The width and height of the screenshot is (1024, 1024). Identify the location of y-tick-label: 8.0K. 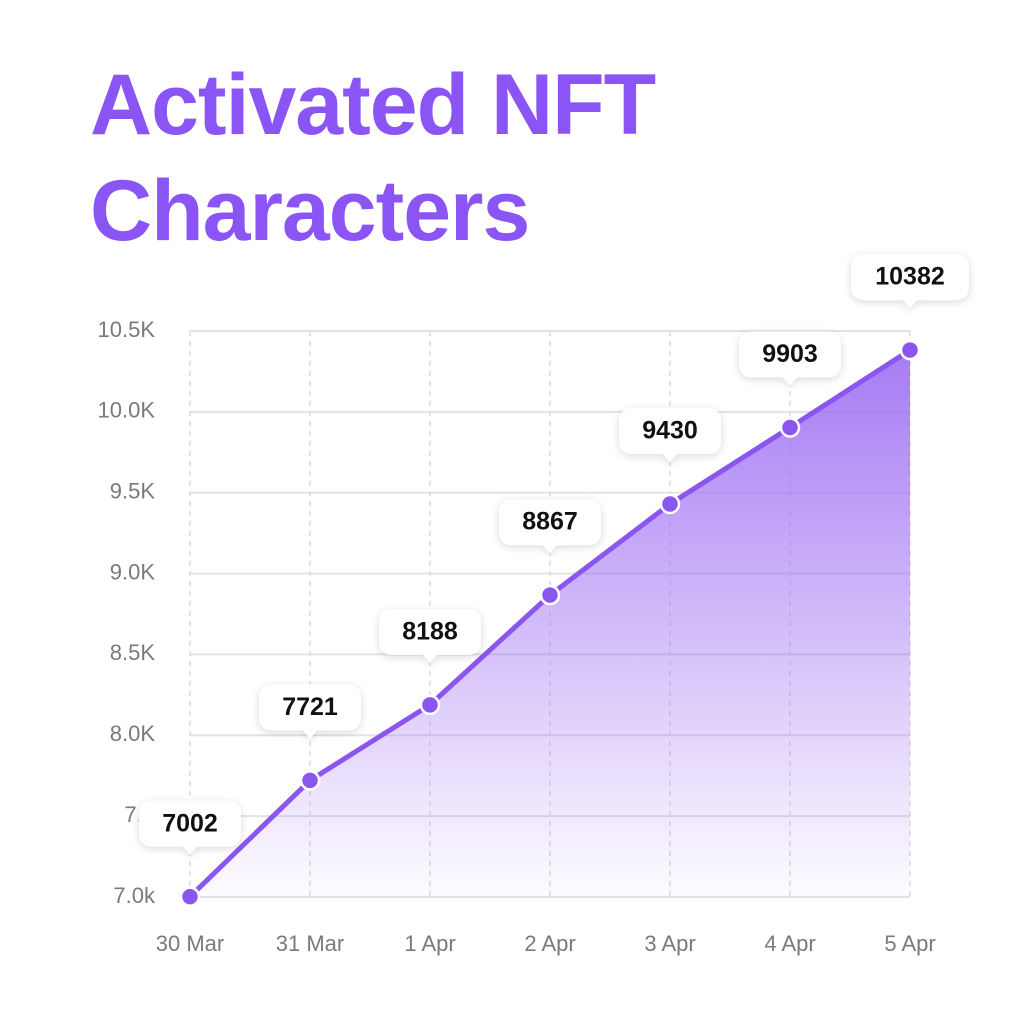
(133, 733).